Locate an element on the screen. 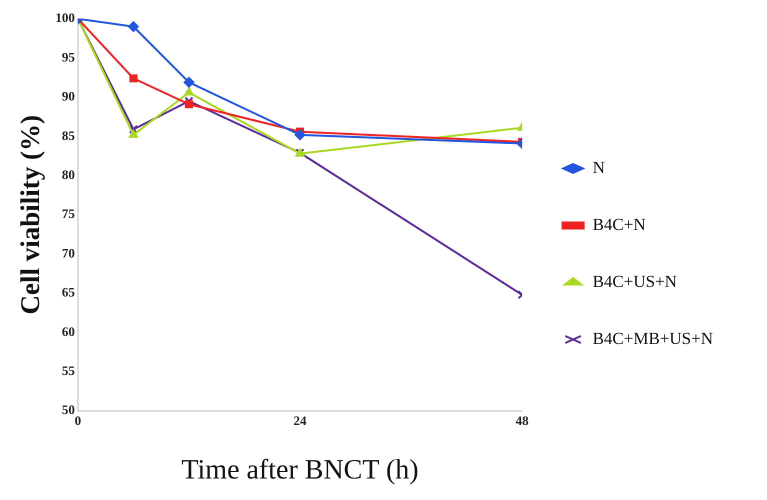 The image size is (767, 500). y-axis-title: Cell viability (%) is located at coordinates (30, 215).